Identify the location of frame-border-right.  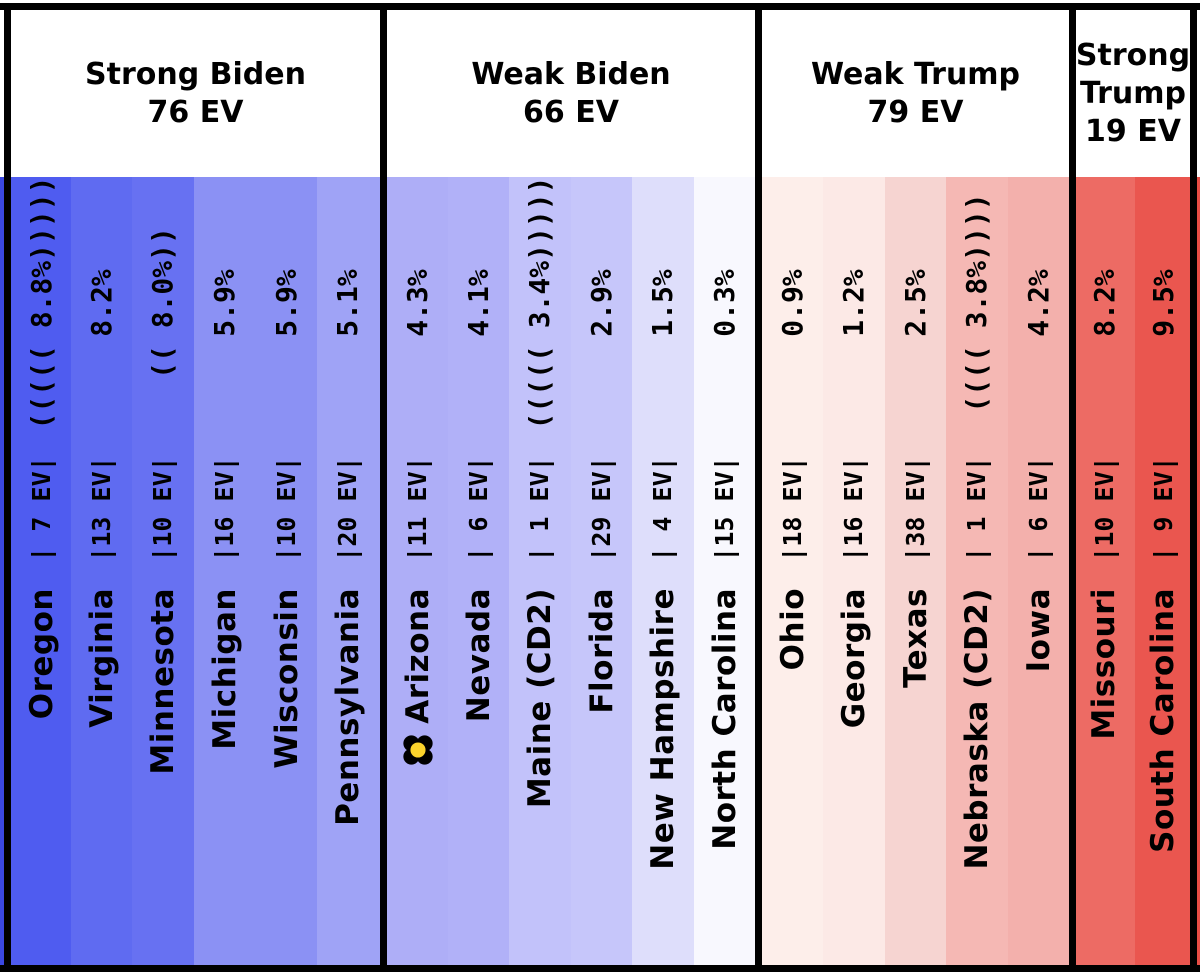
(1193, 487).